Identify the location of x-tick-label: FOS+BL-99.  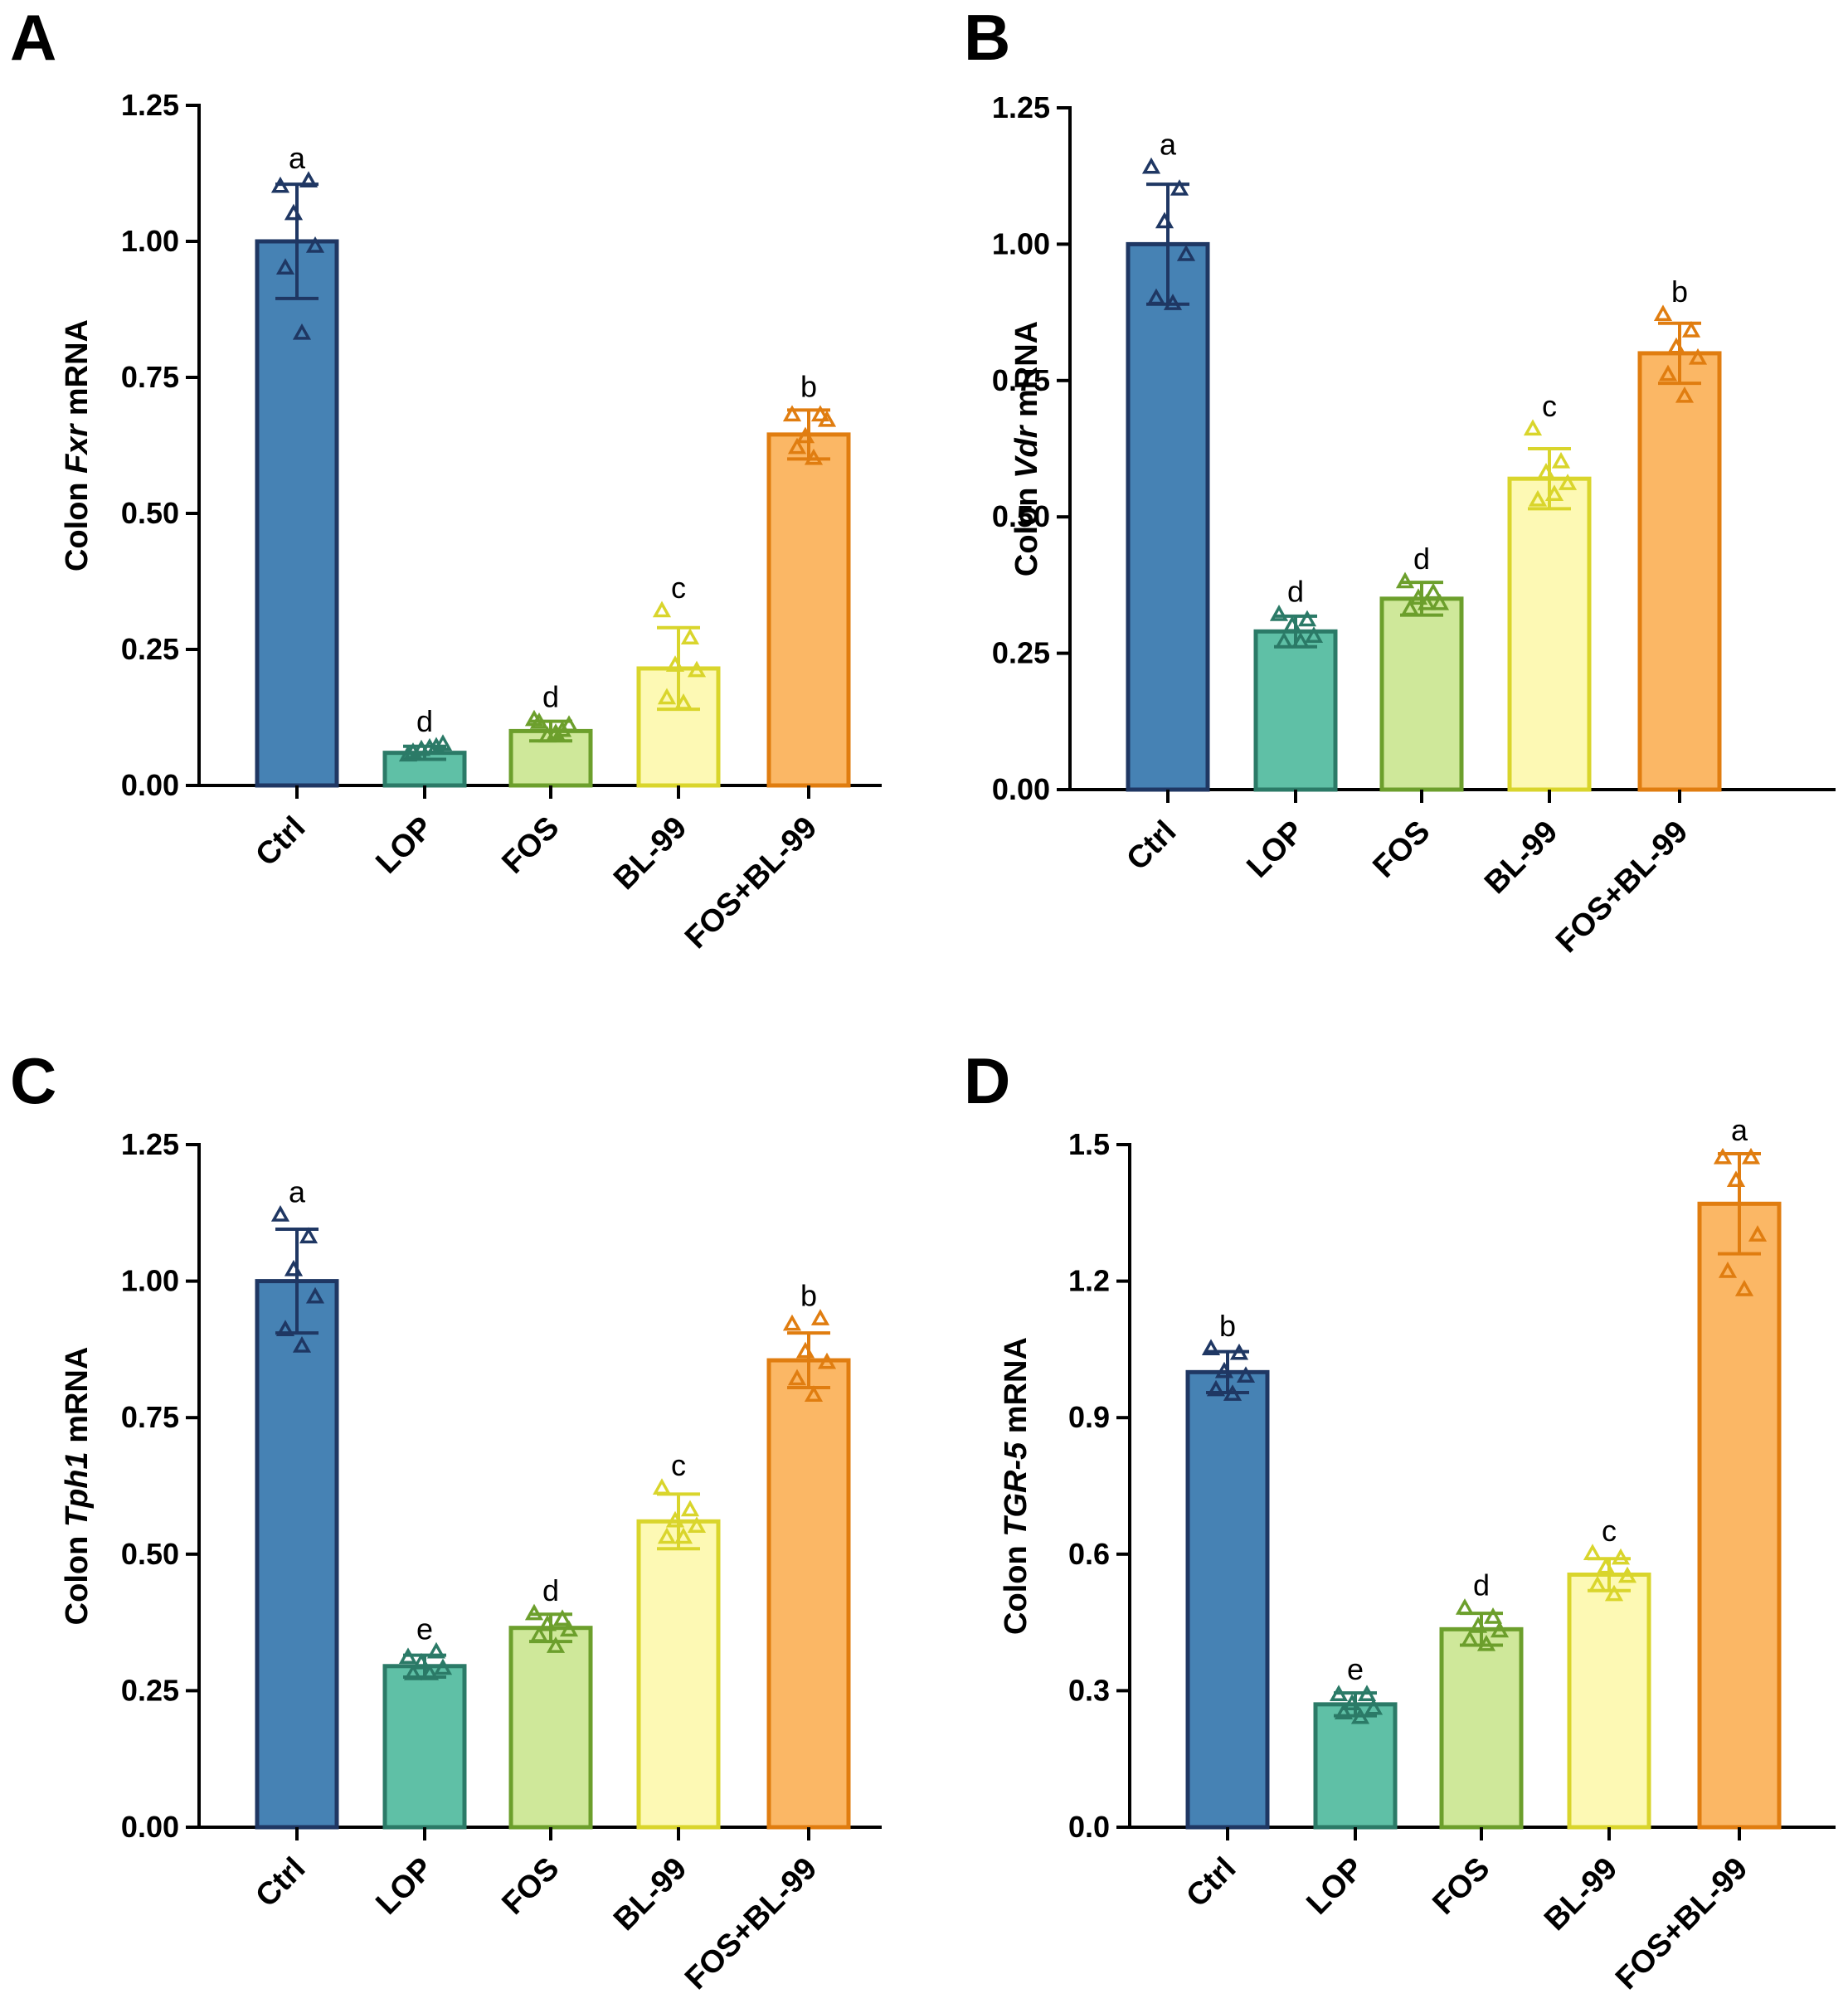
(751, 1924).